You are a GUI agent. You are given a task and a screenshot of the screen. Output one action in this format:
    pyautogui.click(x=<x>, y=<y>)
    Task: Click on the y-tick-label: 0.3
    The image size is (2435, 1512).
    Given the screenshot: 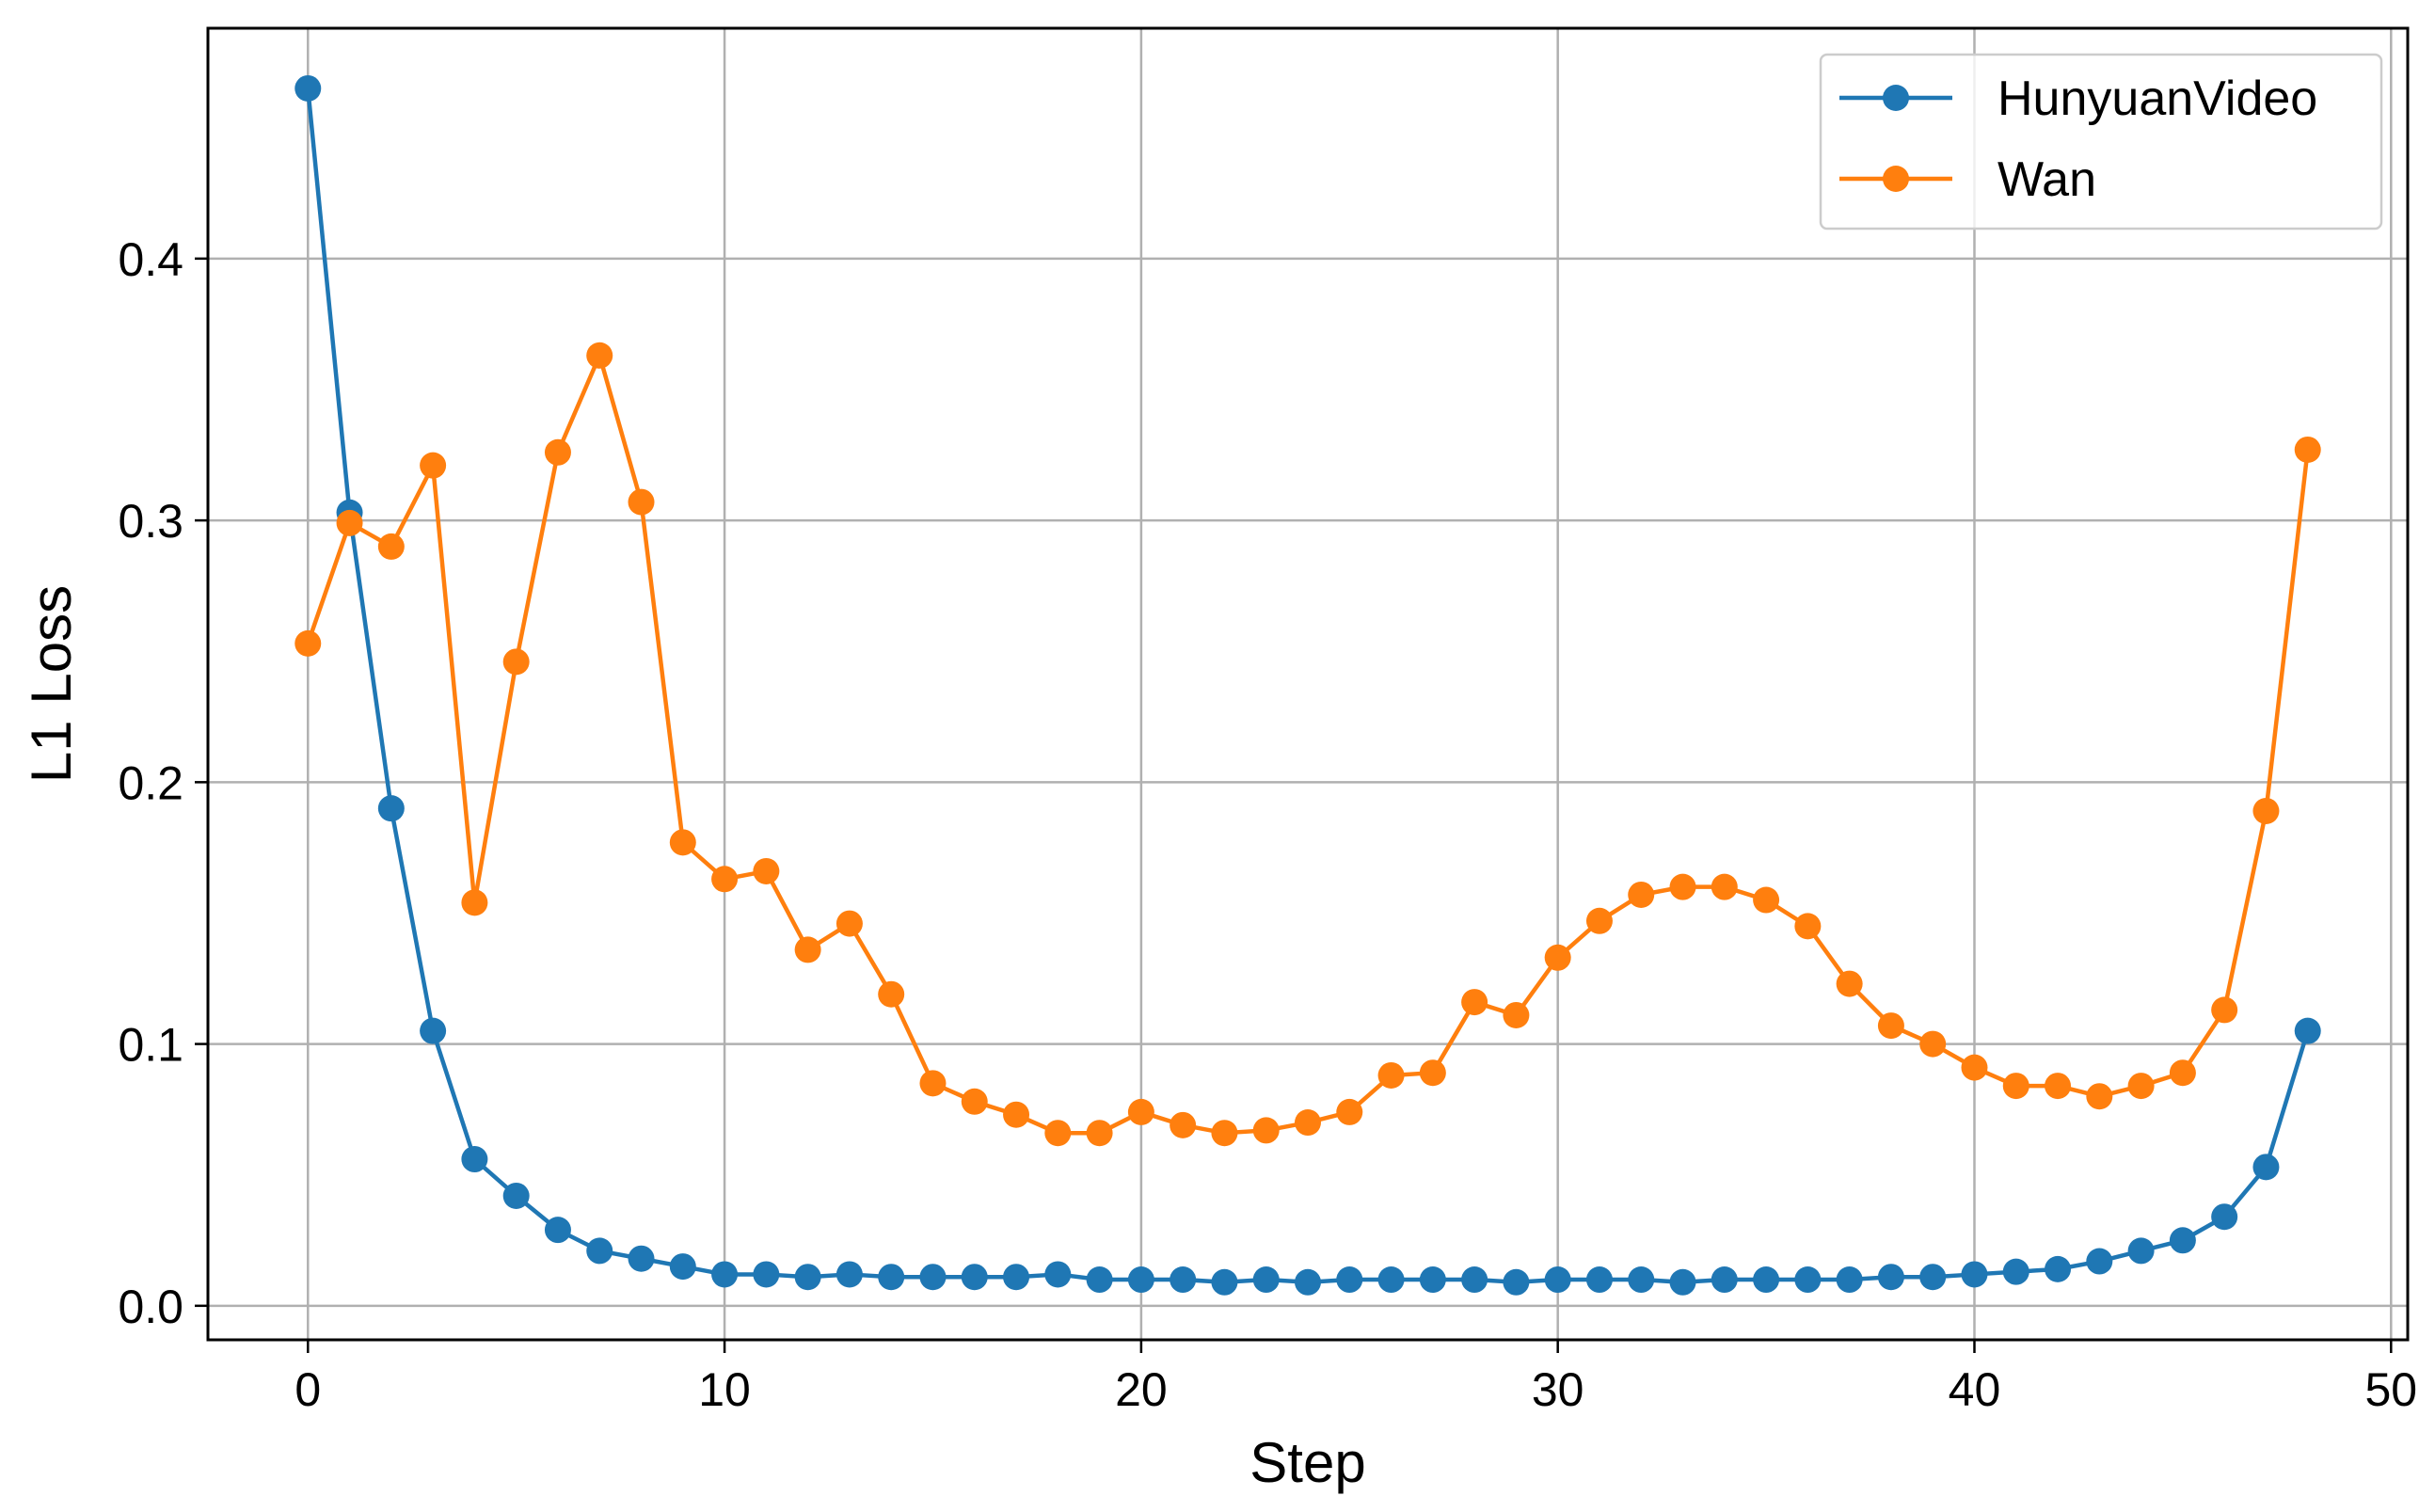 What is the action you would take?
    pyautogui.click(x=150, y=521)
    